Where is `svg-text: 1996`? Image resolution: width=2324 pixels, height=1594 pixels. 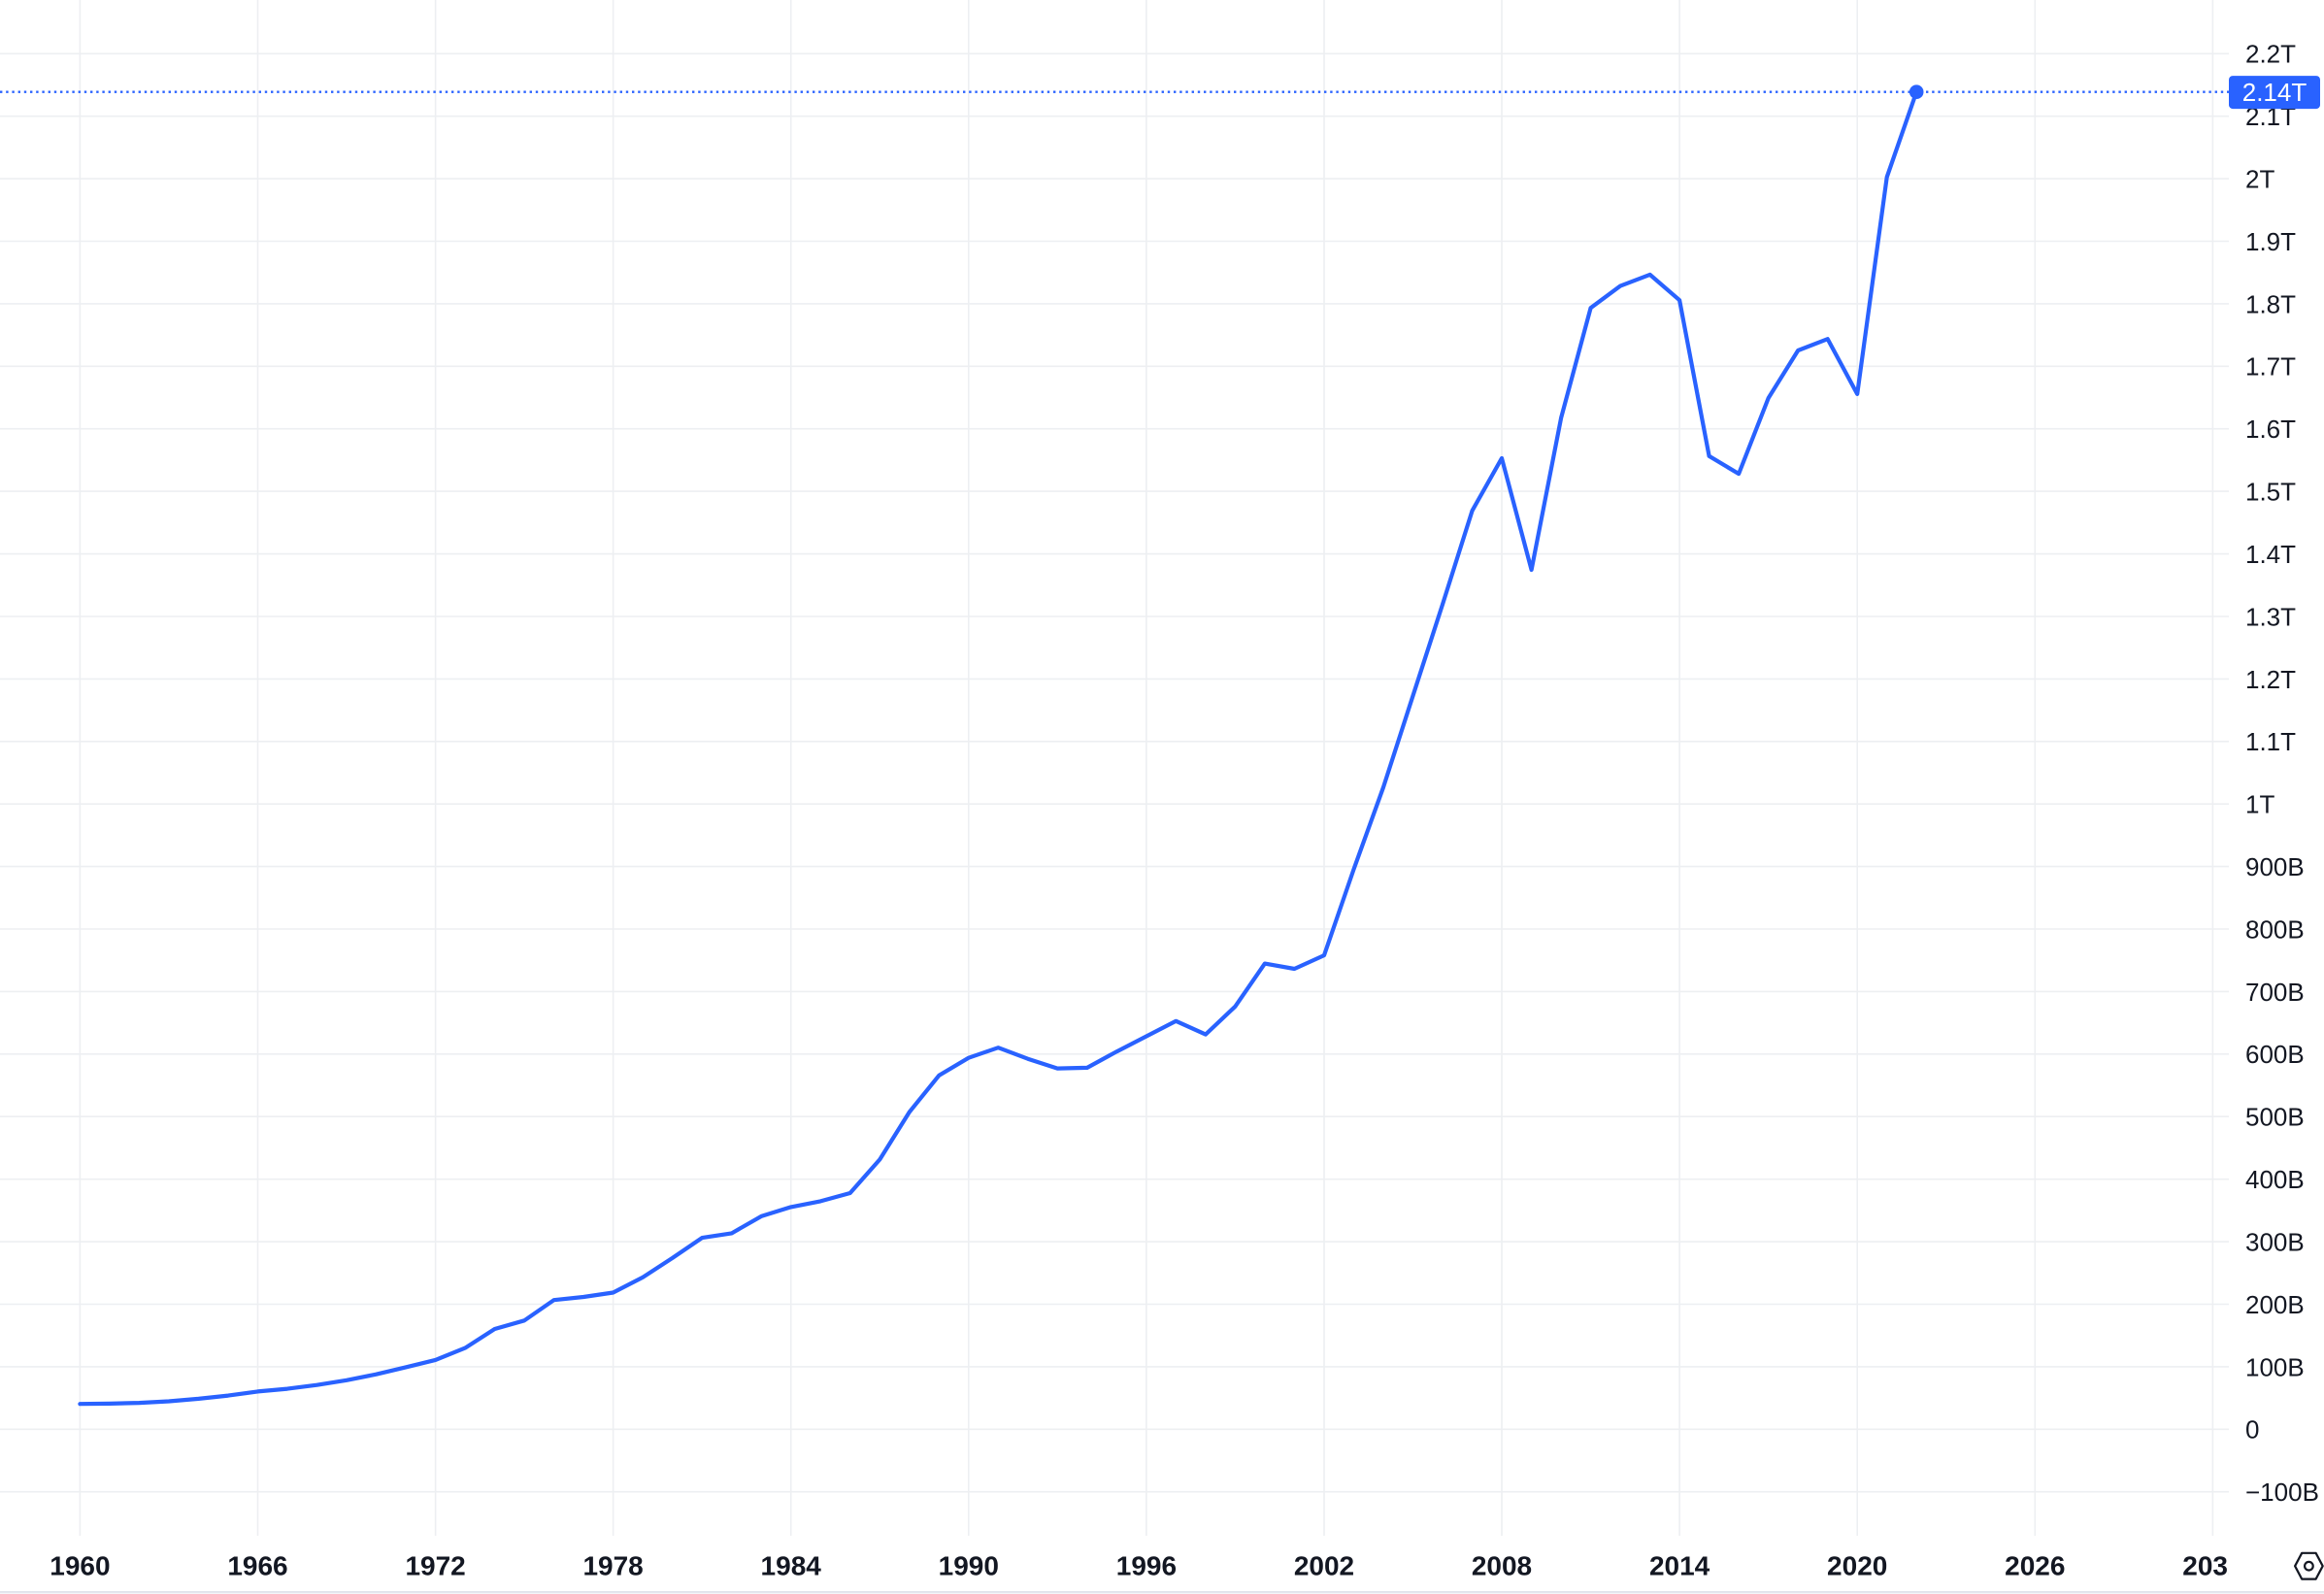
svg-text: 1996 is located at coordinates (1146, 1565).